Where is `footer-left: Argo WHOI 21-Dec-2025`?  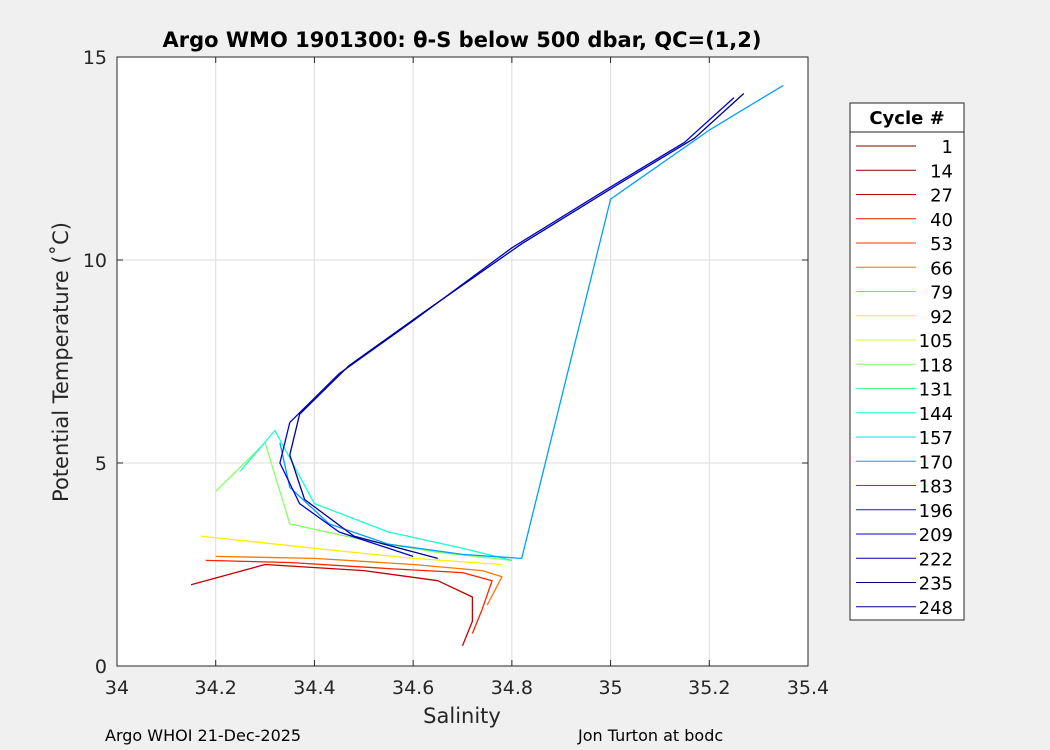 footer-left: Argo WHOI 21-Dec-2025 is located at coordinates (203, 735).